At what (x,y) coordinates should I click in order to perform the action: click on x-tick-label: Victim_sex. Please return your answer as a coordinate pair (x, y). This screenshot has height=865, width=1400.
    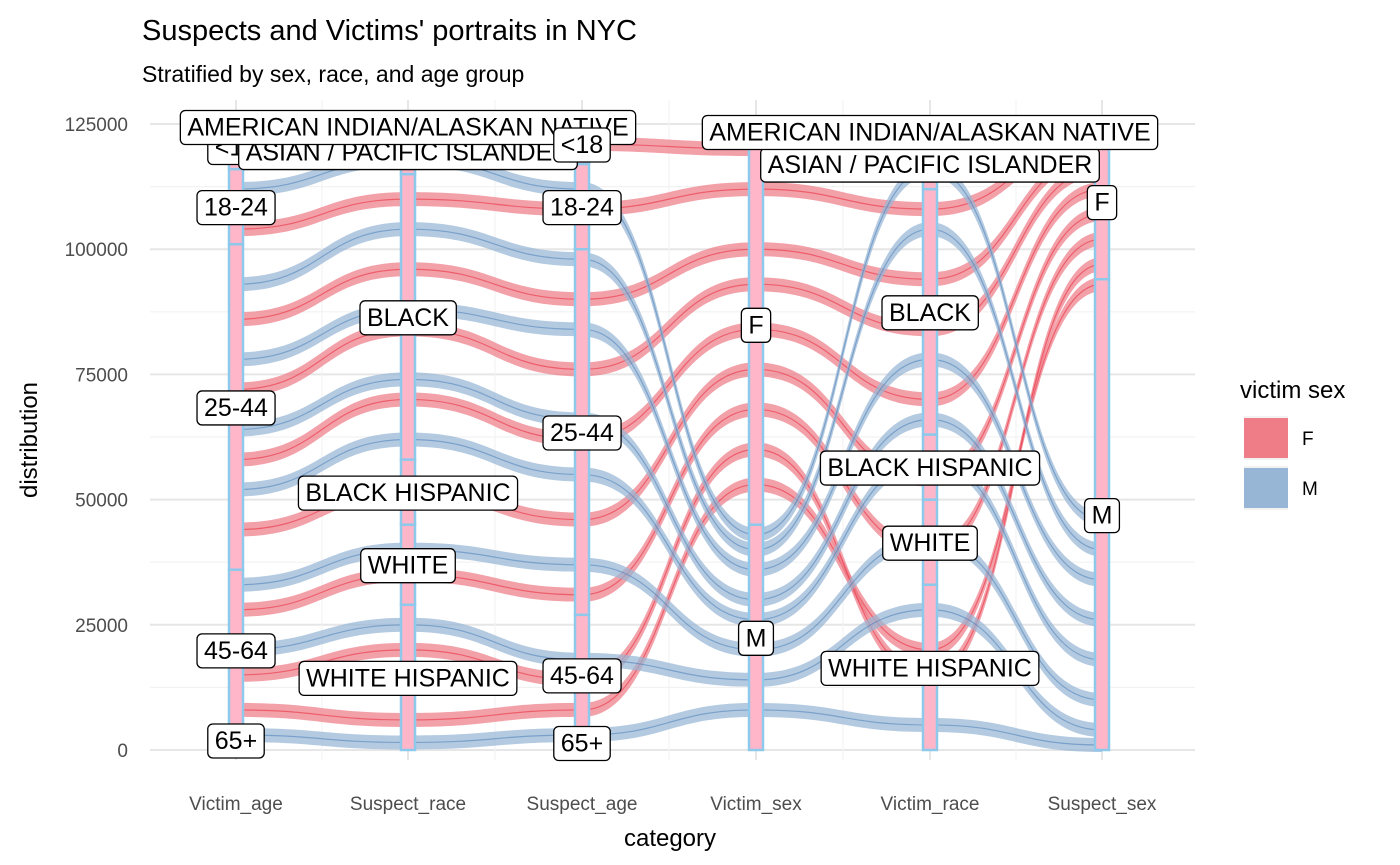
    Looking at the image, I should click on (756, 804).